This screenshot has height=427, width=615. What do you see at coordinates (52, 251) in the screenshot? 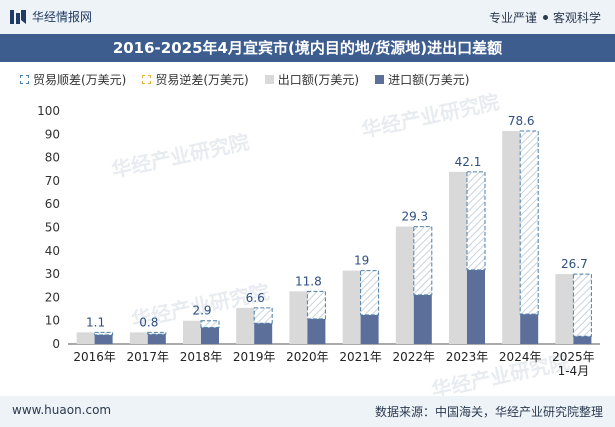
I see `y-tick-label: 40` at bounding box center [52, 251].